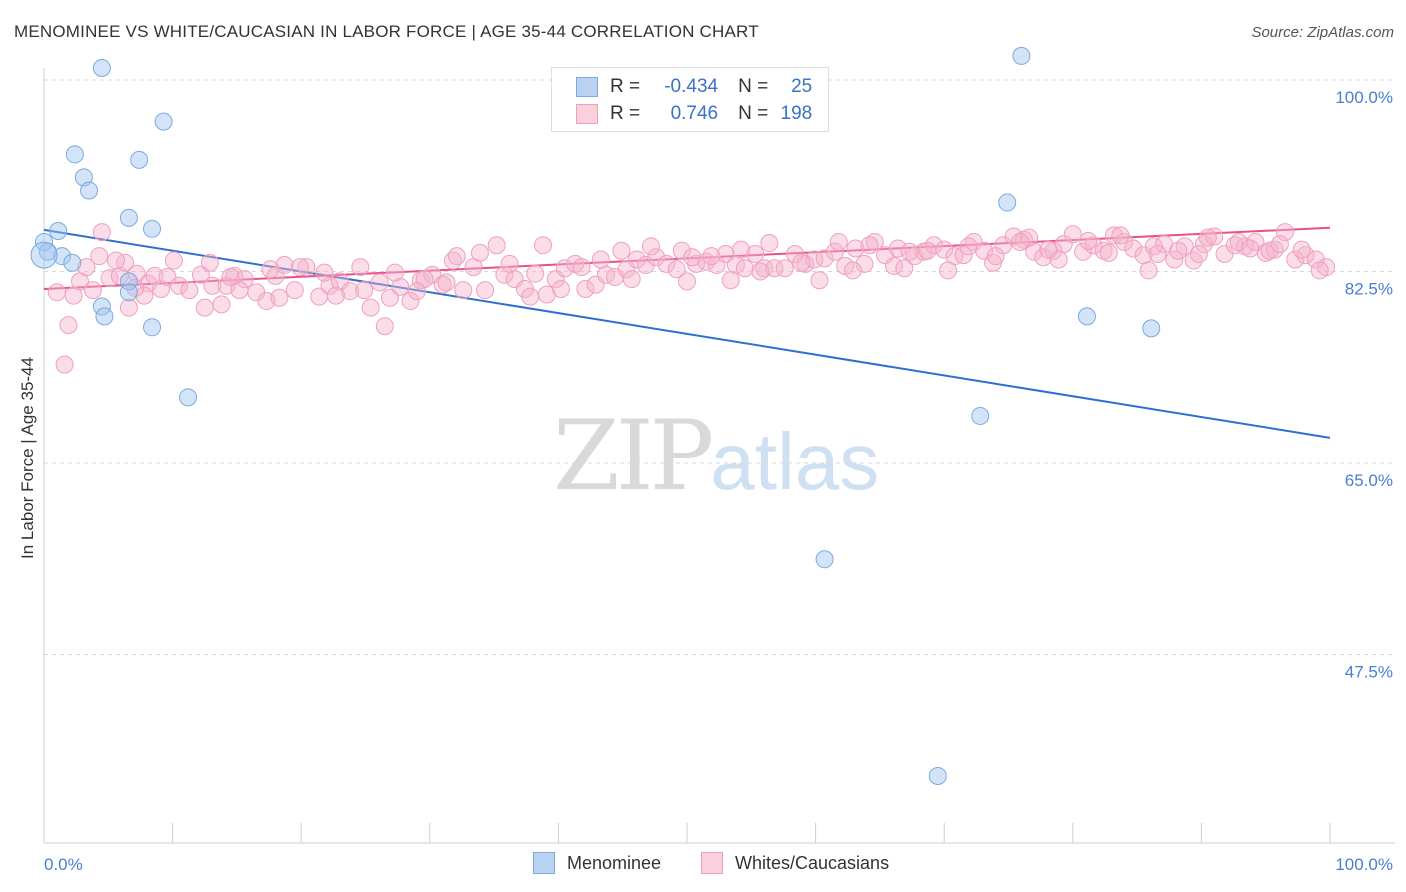 Image resolution: width=1406 pixels, height=892 pixels. Describe the element at coordinates (1369, 289) in the screenshot. I see `y-tick-label: 82.5%` at that location.